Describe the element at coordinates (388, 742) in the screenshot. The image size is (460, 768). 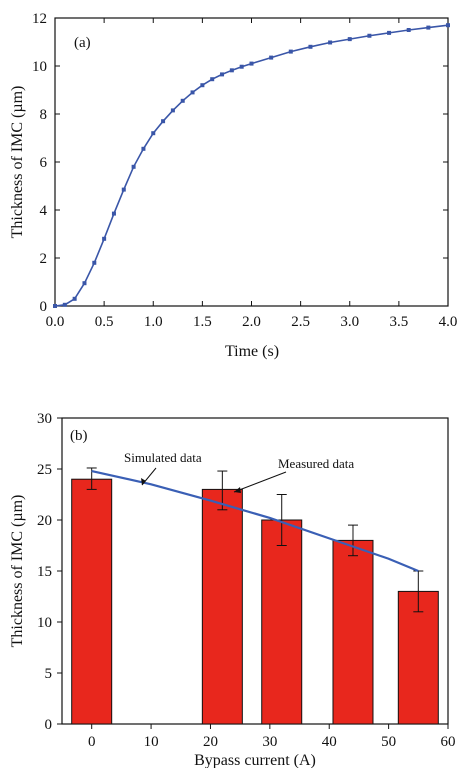
I see `chart-b-xtick-label: 50` at that location.